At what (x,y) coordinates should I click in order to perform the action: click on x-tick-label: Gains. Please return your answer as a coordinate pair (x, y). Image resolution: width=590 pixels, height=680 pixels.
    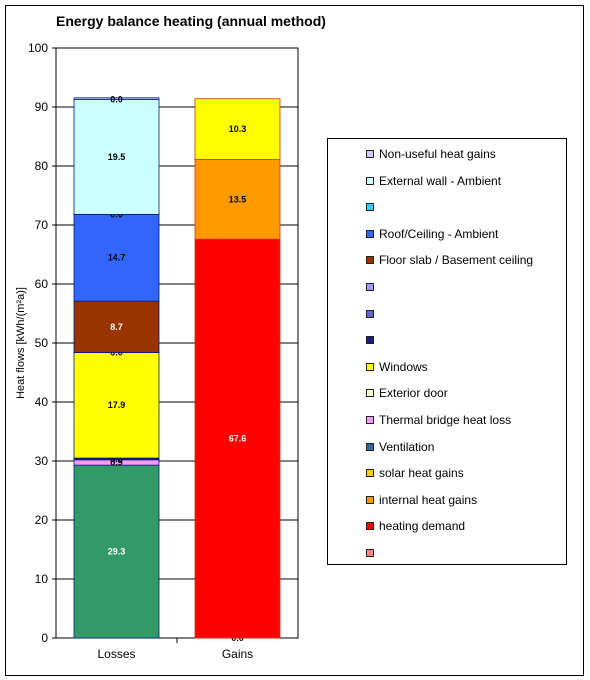
    Looking at the image, I should click on (237, 654).